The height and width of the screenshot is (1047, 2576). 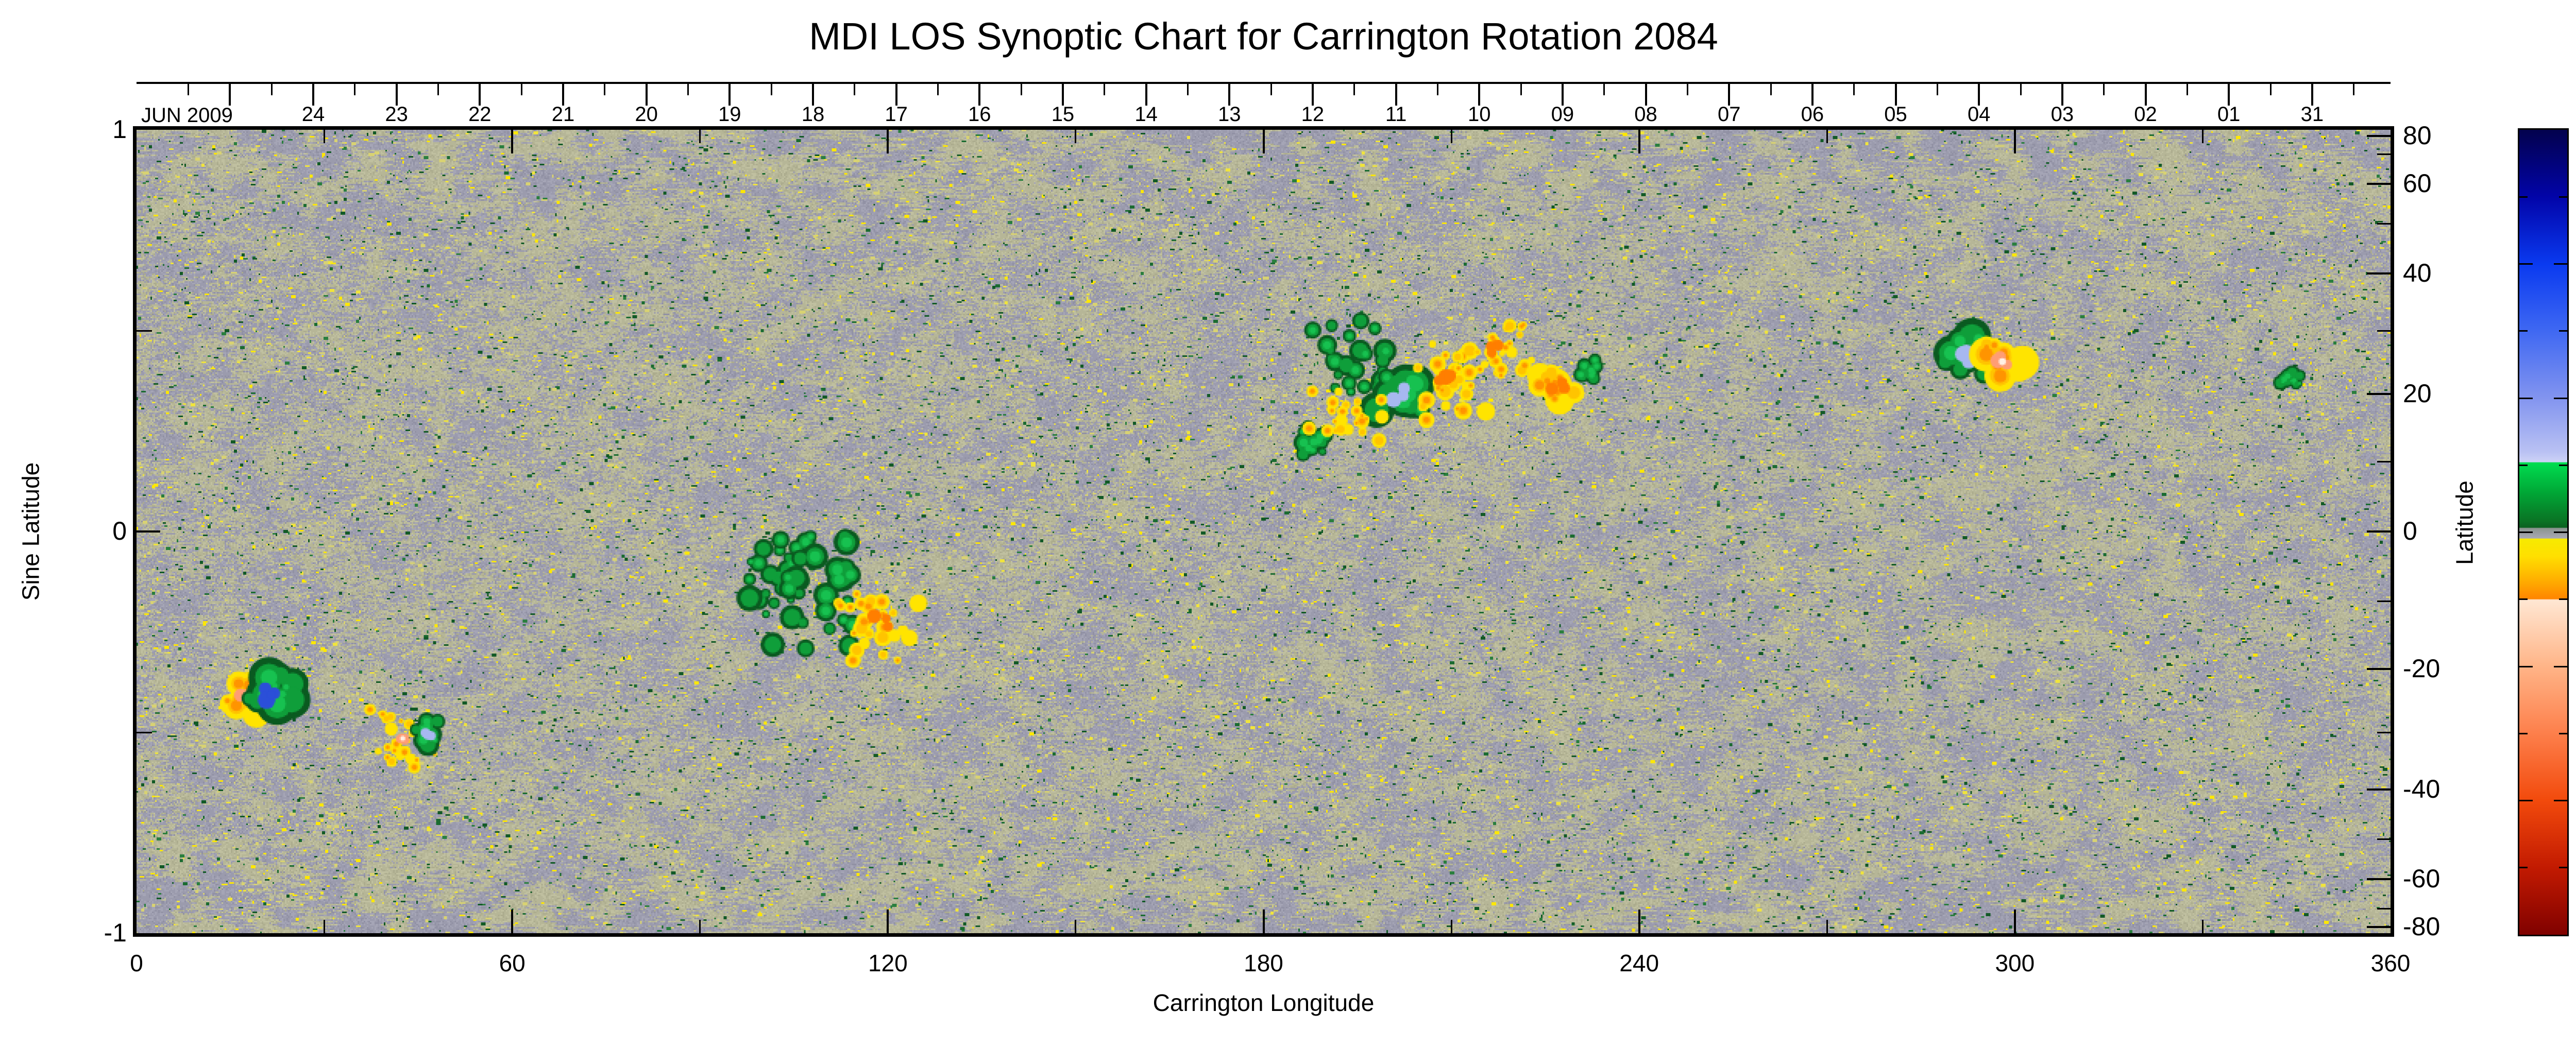 What do you see at coordinates (1479, 114) in the screenshot?
I see `date-label: 10` at bounding box center [1479, 114].